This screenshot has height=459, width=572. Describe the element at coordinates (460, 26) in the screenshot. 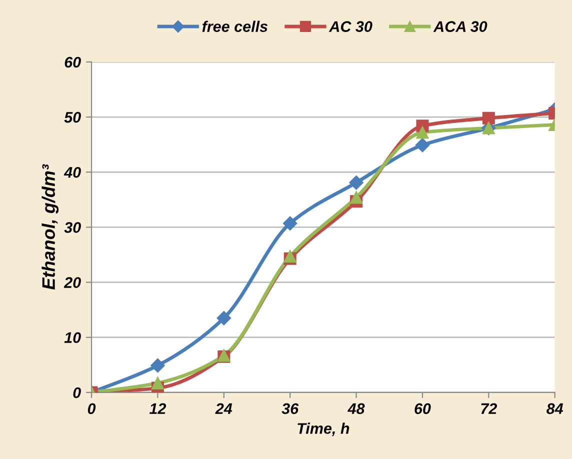

I see `legend-label: ACA 30` at that location.